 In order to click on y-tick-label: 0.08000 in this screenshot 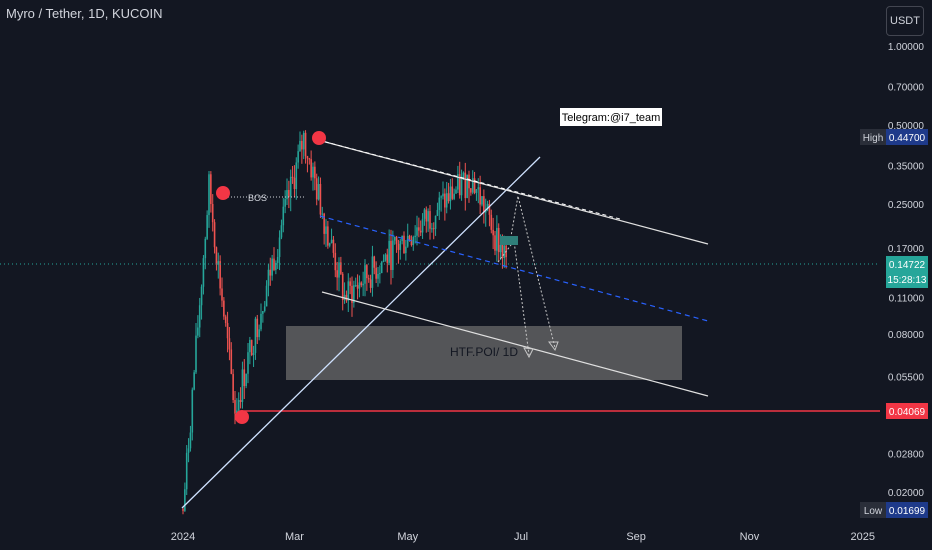, I will do `click(906, 335)`.